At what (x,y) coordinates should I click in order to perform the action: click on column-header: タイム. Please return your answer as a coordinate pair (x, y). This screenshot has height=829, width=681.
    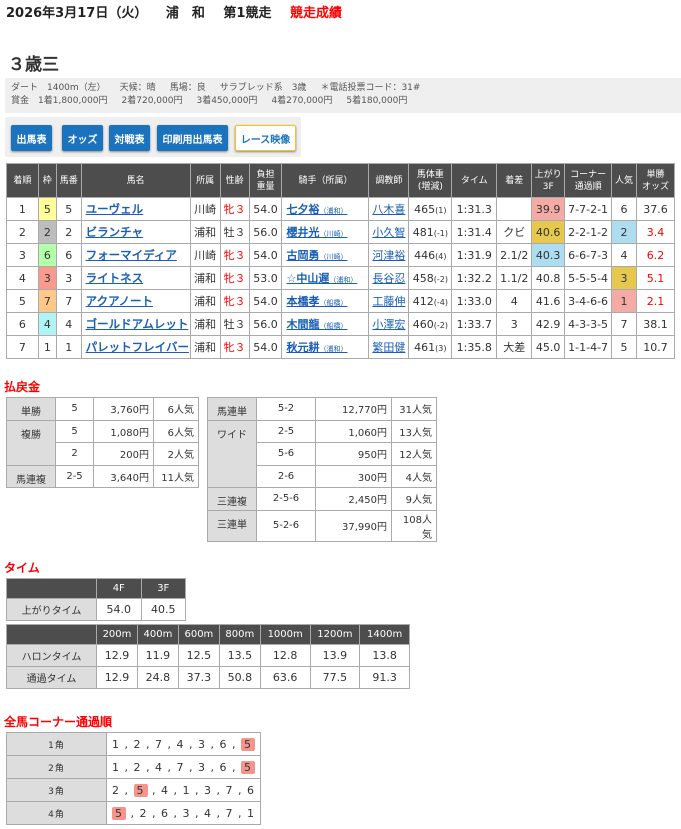
    Looking at the image, I should click on (474, 180).